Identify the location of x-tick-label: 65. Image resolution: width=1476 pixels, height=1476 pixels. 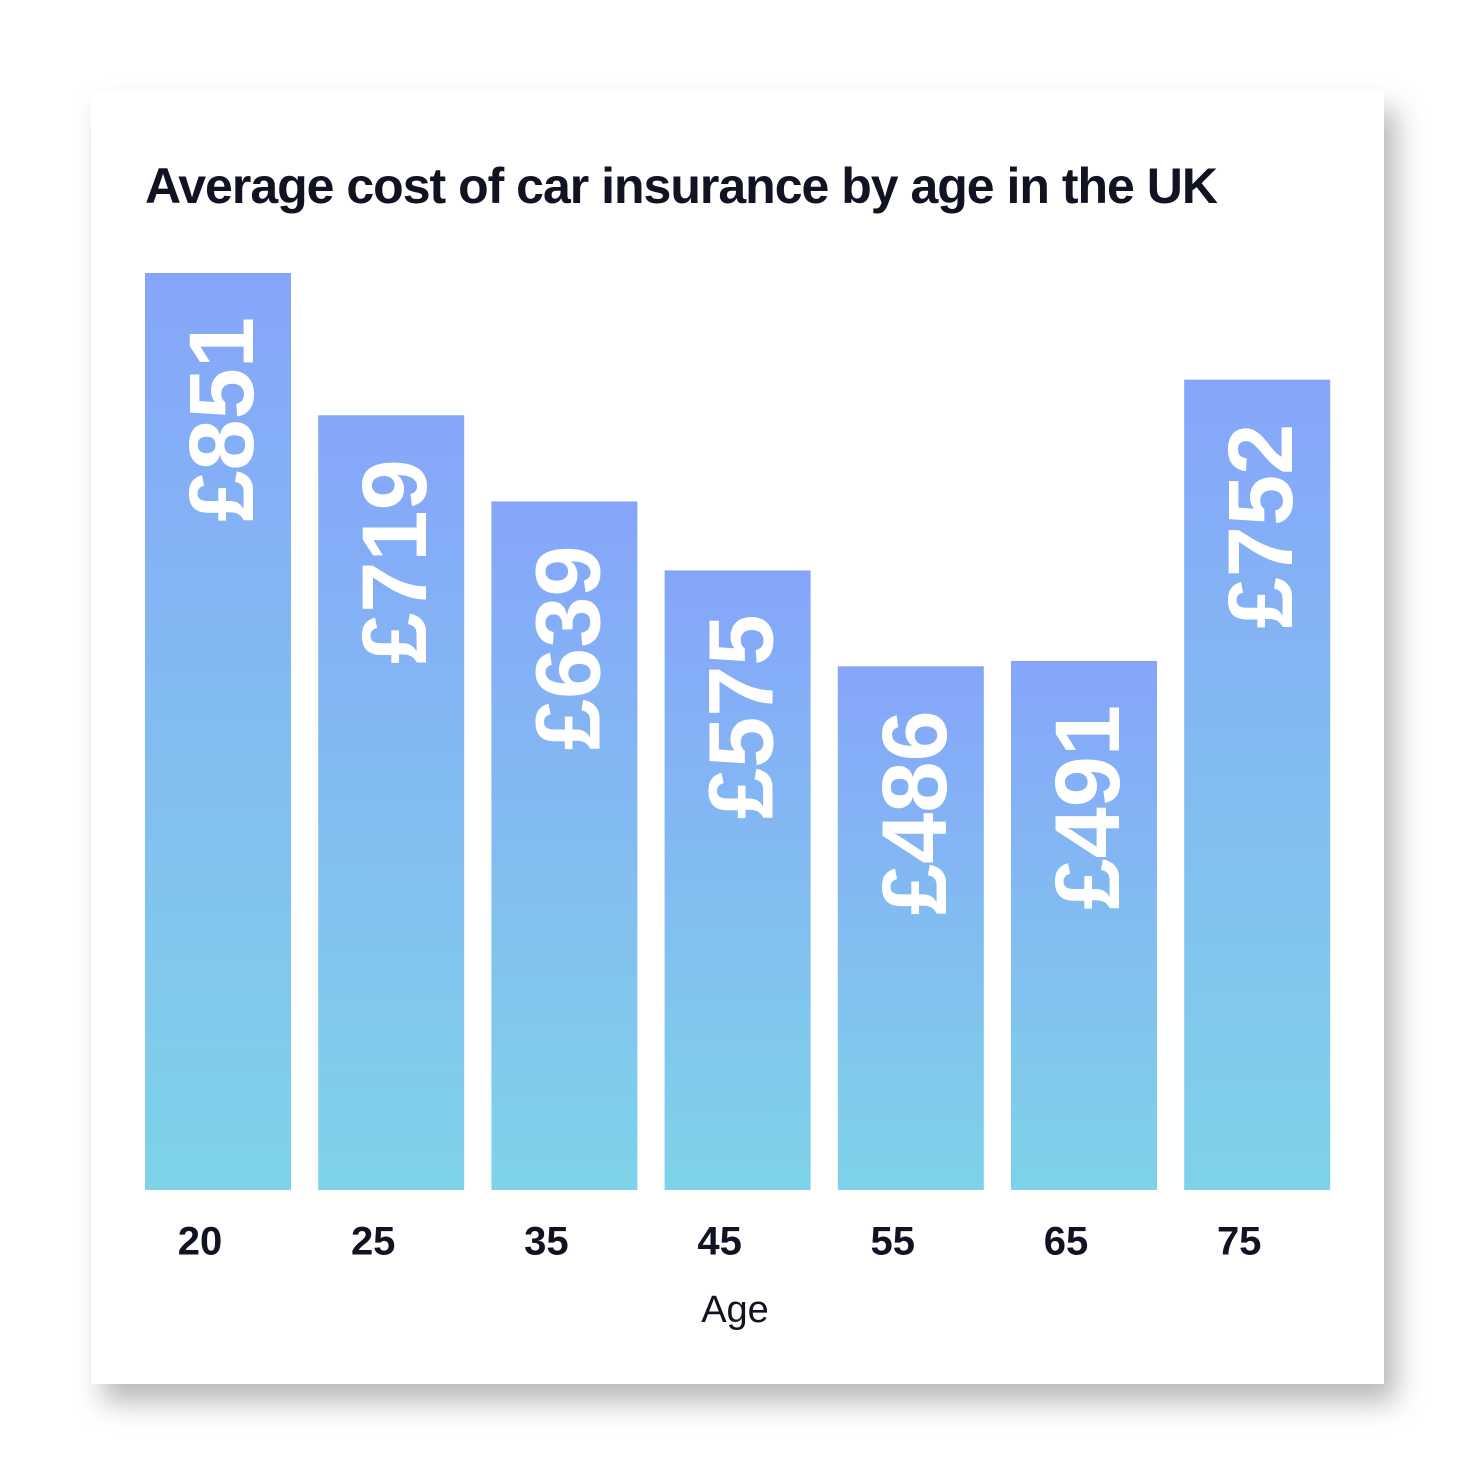
(1066, 1242).